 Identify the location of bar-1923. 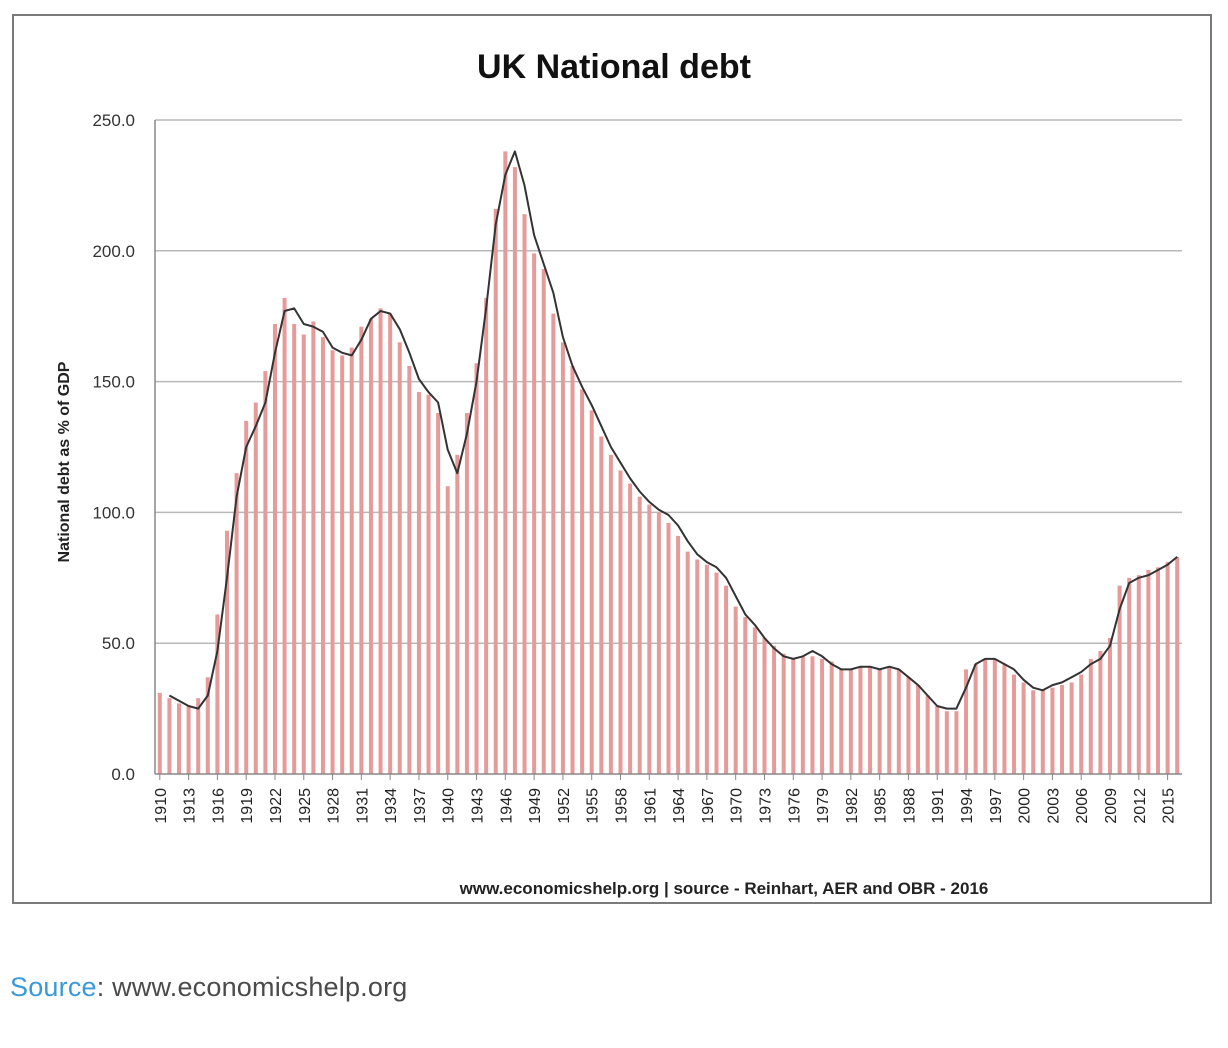
(284, 535).